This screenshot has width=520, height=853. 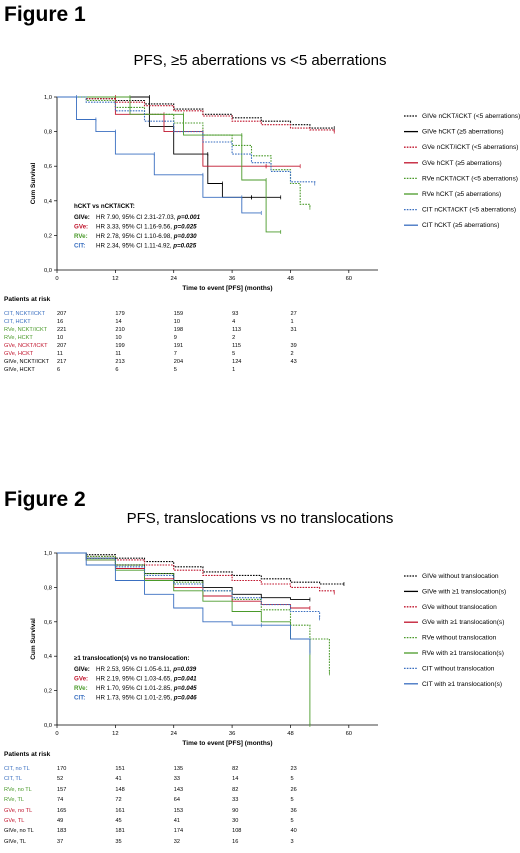 What do you see at coordinates (185, 236) in the screenshot?
I see `hr-pvalue: p=0.030` at bounding box center [185, 236].